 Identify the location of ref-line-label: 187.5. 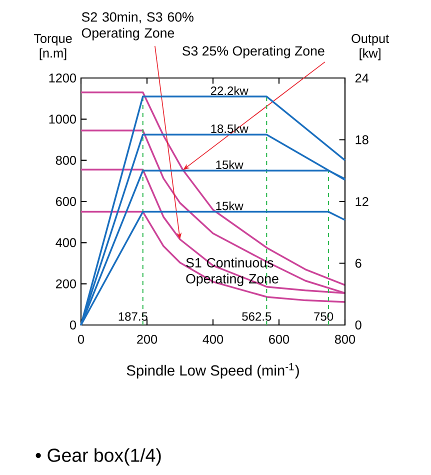
(133, 316).